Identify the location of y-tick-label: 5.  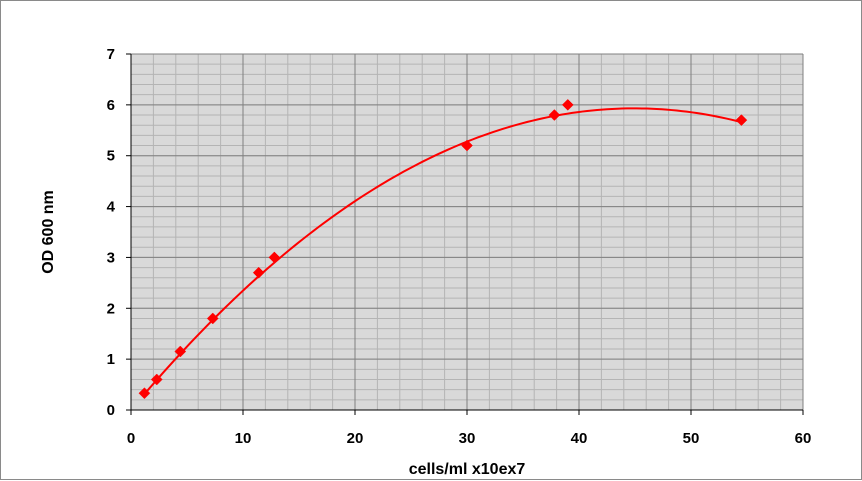
(111, 156).